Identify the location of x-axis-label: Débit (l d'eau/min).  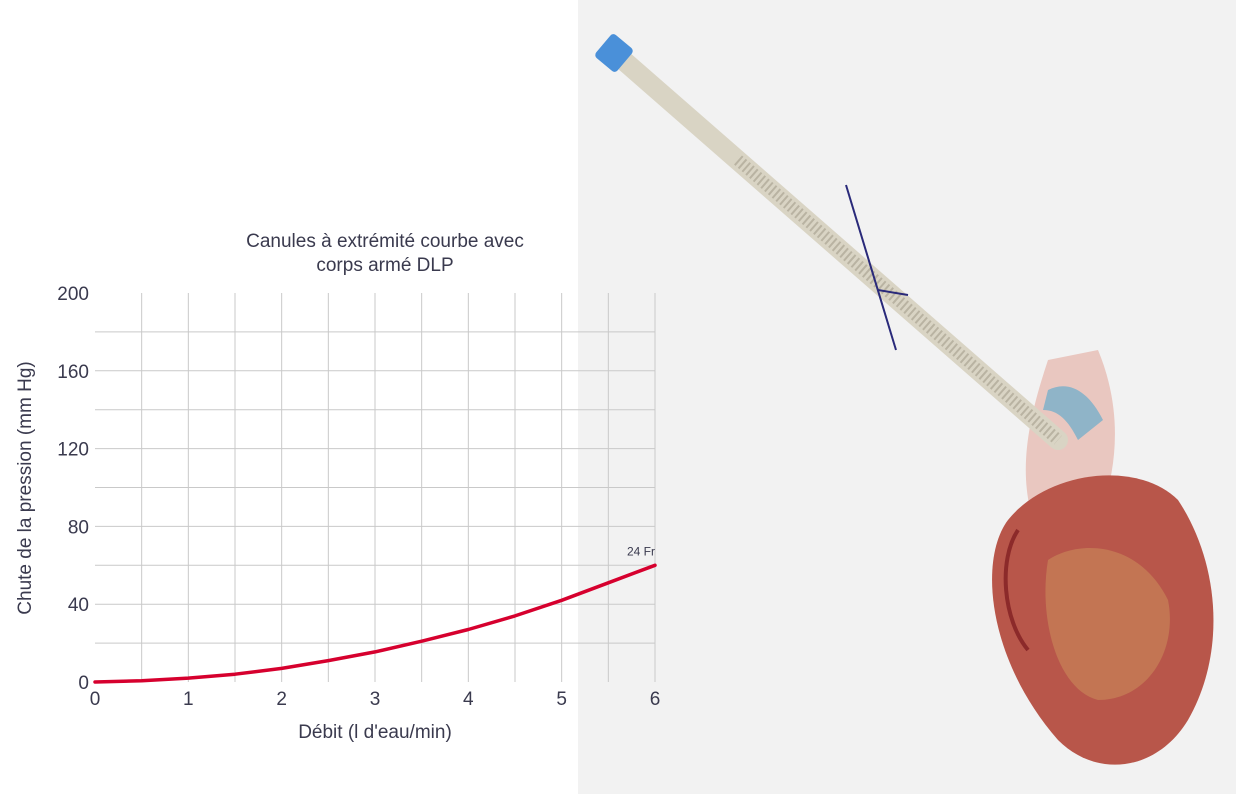
(375, 732).